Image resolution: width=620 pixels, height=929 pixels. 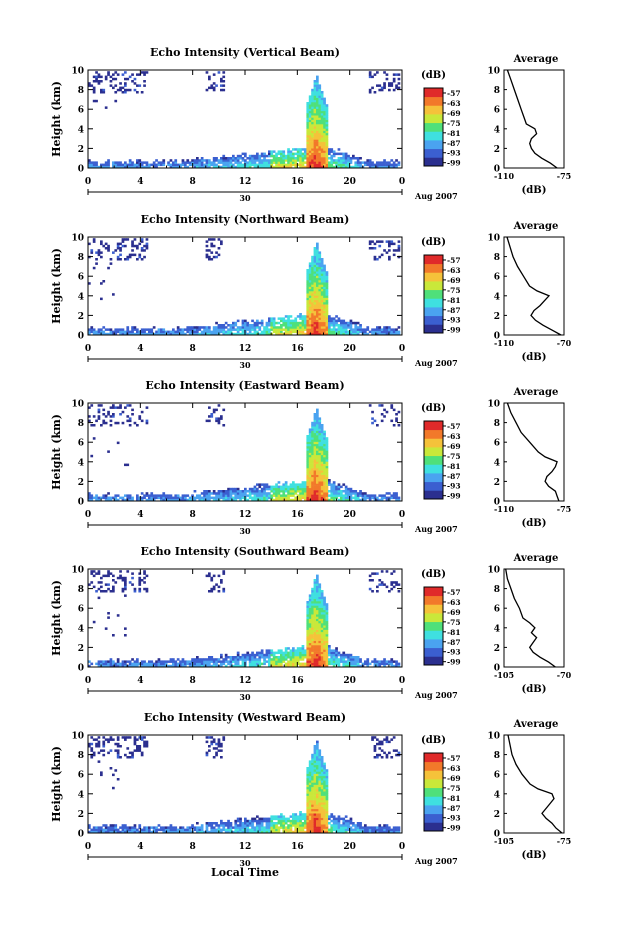 What do you see at coordinates (530, 618) in the screenshot?
I see `average-profile-line` at bounding box center [530, 618].